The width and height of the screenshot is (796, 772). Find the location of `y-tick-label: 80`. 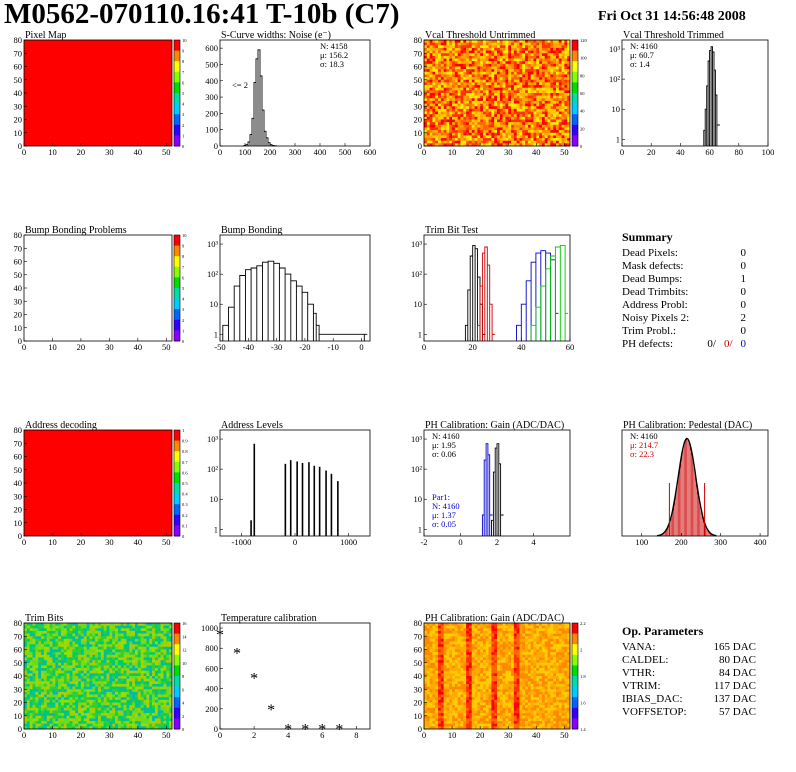

y-tick-label: 80 is located at coordinates (18, 623).